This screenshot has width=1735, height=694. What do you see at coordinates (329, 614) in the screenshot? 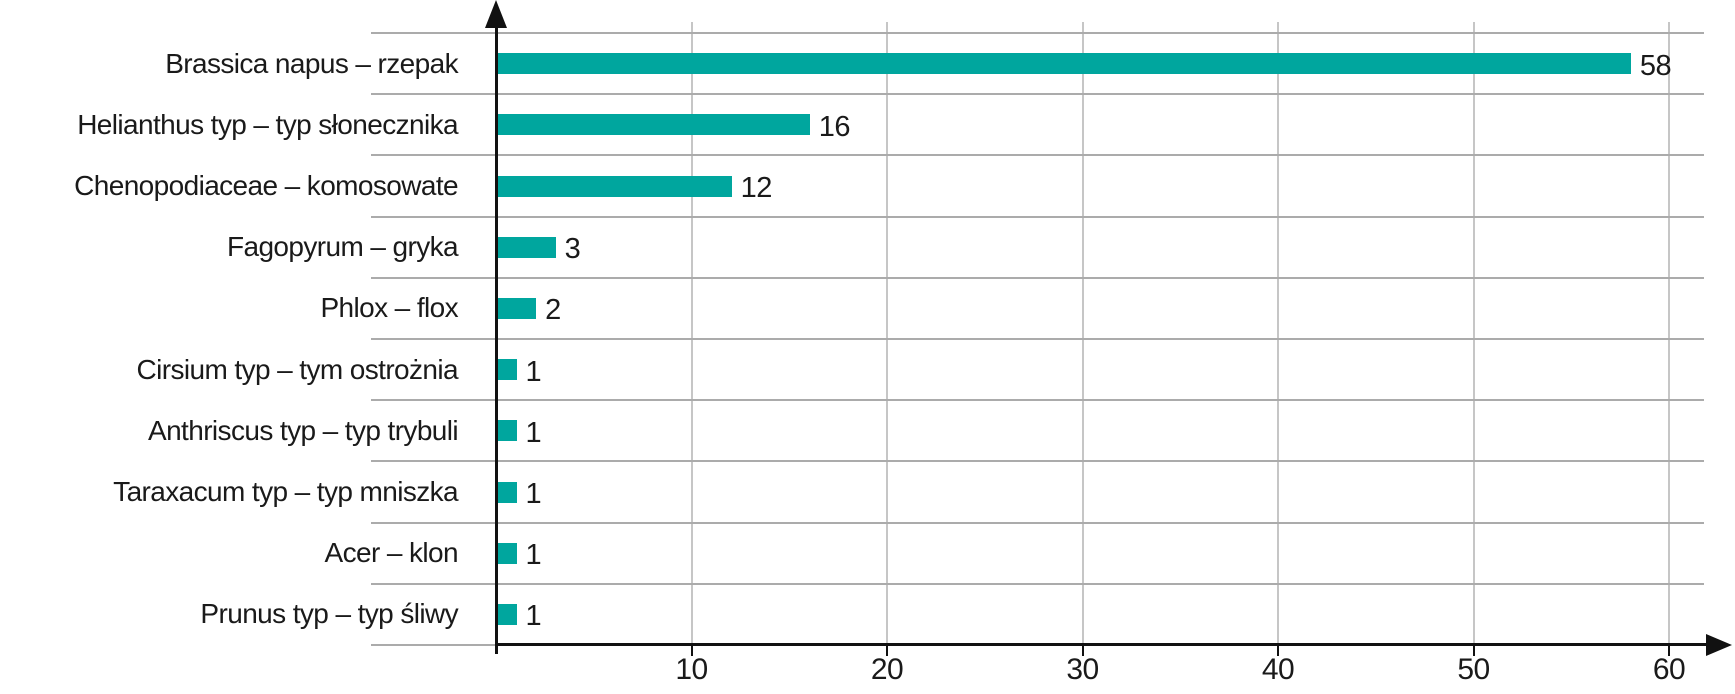
I see `category-label: Prunus typ – typ śliwy` at bounding box center [329, 614].